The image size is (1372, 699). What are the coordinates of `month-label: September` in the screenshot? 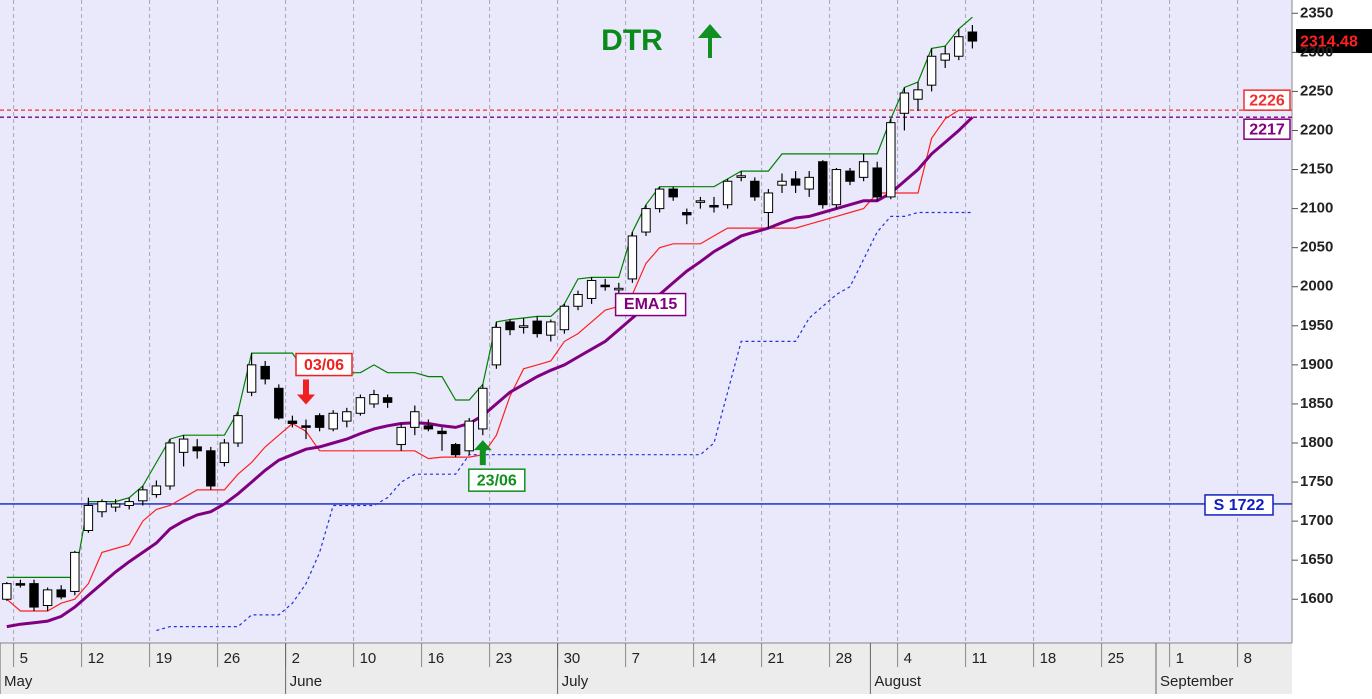 It's located at (1196, 681).